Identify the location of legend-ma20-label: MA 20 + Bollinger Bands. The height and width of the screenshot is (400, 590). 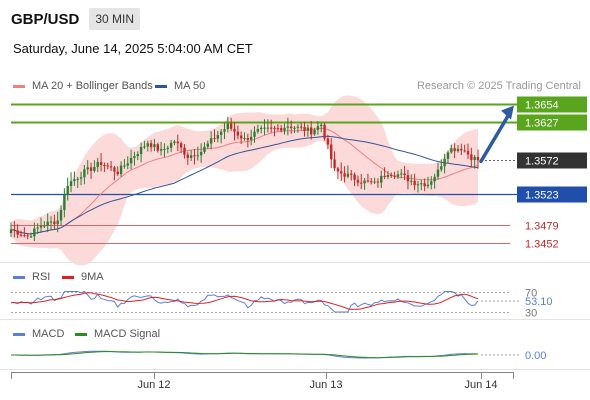
(92, 86).